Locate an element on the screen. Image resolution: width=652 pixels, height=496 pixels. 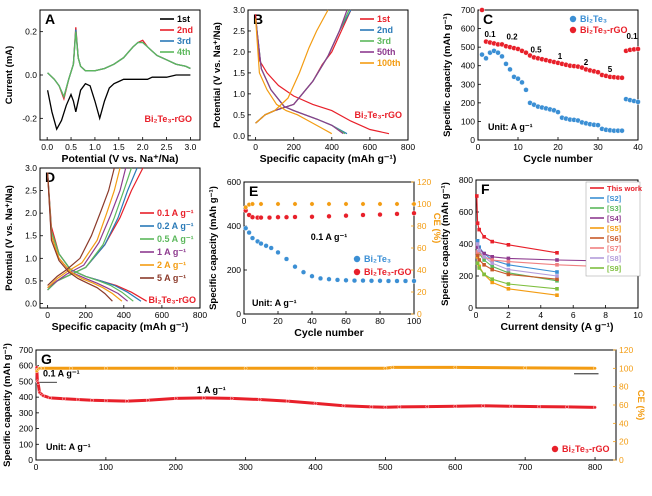
chart-annotation: Bi₂Te₃-rGO is located at coordinates (379, 115).